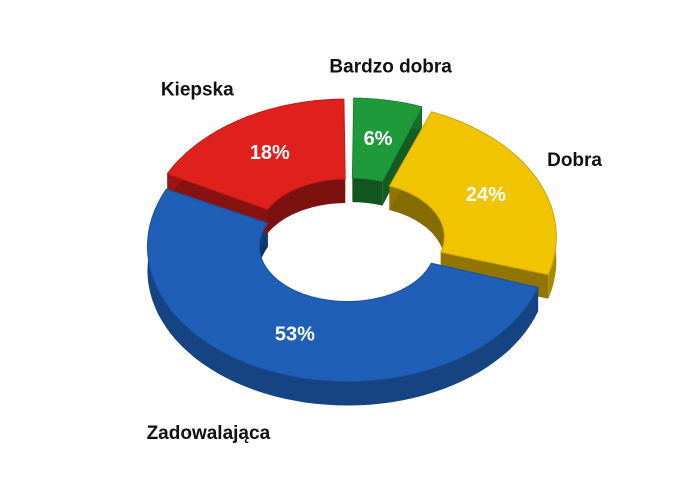 This screenshot has height=500, width=700. Describe the element at coordinates (270, 153) in the screenshot. I see `value-label: 18%` at that location.